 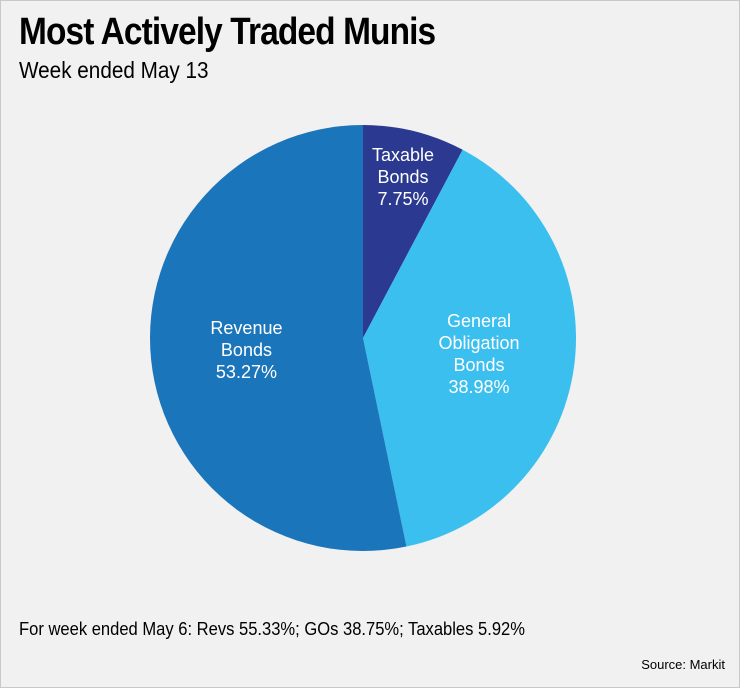 What do you see at coordinates (413, 231) in the screenshot?
I see `pie-slice` at bounding box center [413, 231].